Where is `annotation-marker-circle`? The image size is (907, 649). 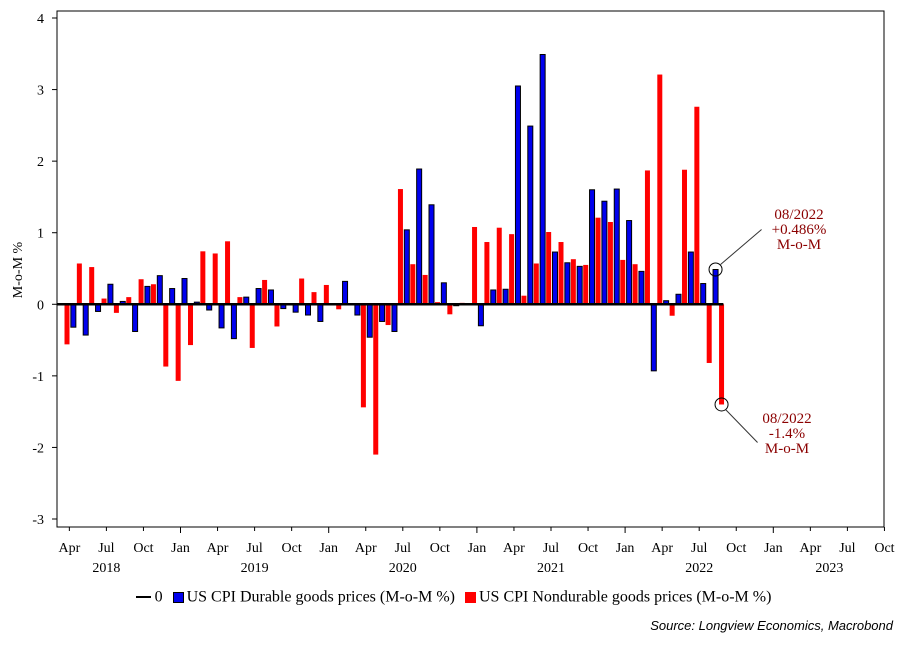
annotation-marker-circle is located at coordinates (721, 404).